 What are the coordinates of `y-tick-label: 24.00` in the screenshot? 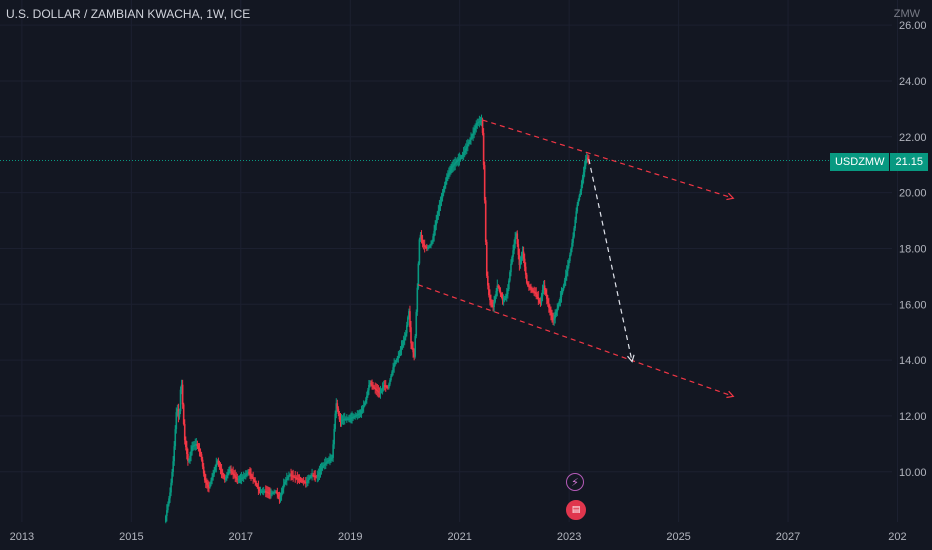 It's located at (913, 82).